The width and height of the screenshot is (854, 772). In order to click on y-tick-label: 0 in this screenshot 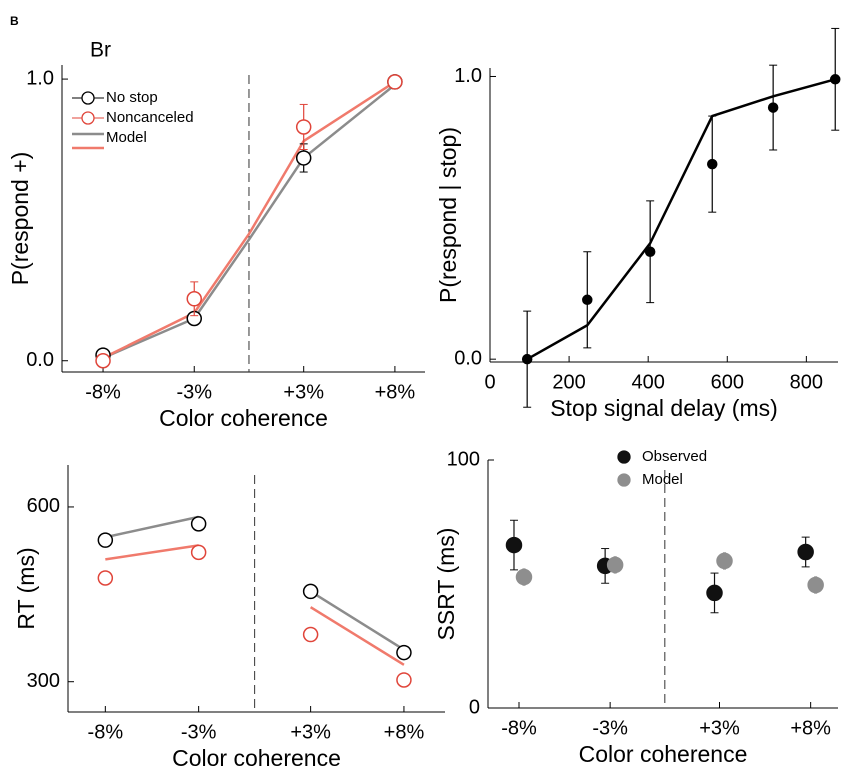, I will do `click(474, 707)`.